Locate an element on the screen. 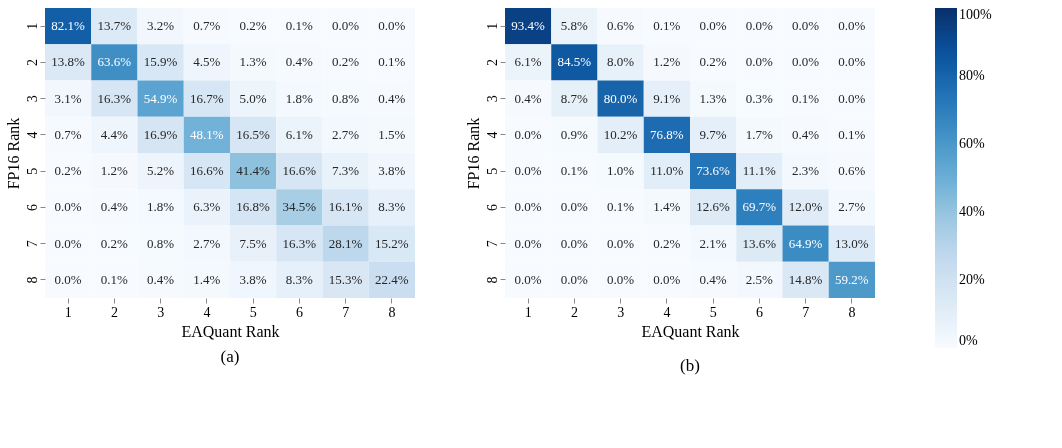 The height and width of the screenshot is (448, 1062). text: (a) is located at coordinates (230, 356).